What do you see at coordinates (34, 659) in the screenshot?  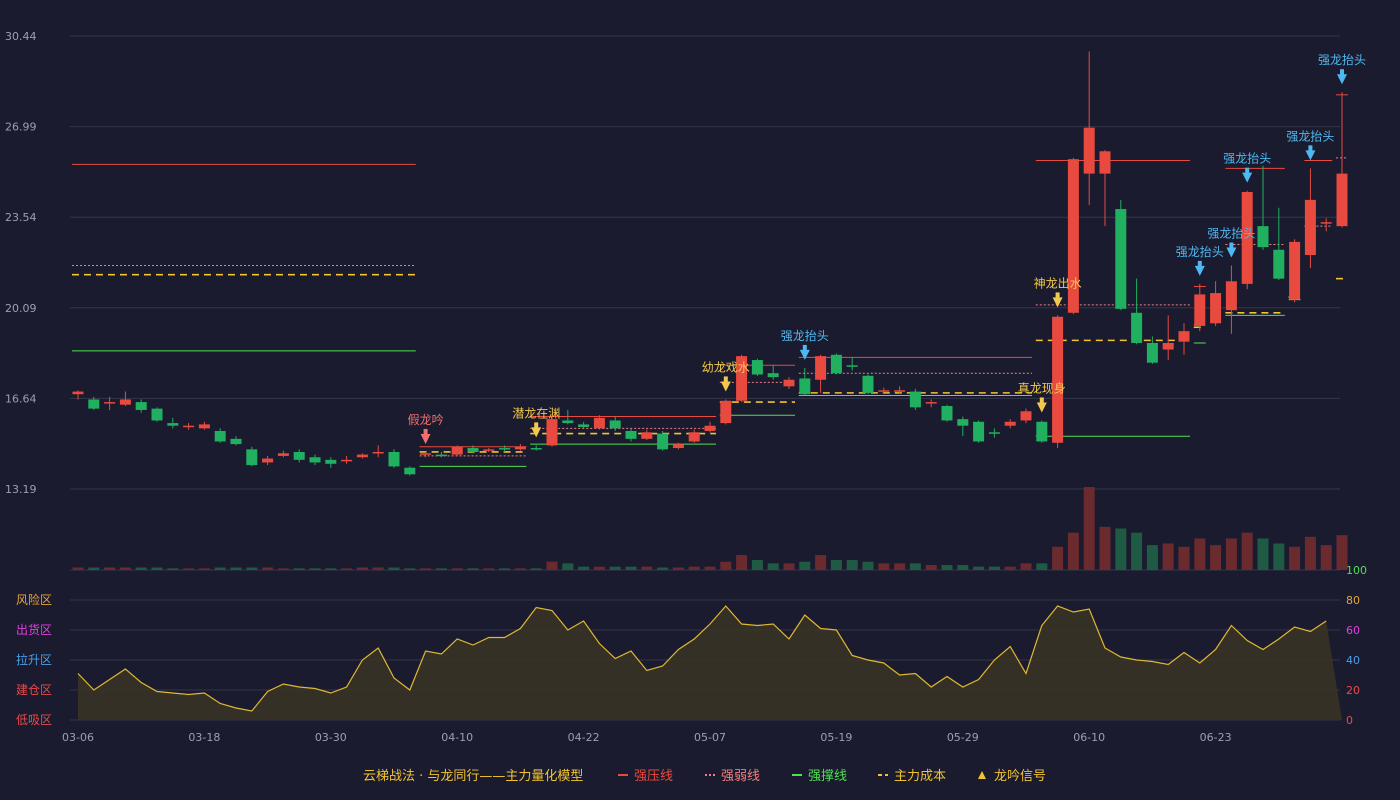 I see `zone-label: 拉升区` at bounding box center [34, 659].